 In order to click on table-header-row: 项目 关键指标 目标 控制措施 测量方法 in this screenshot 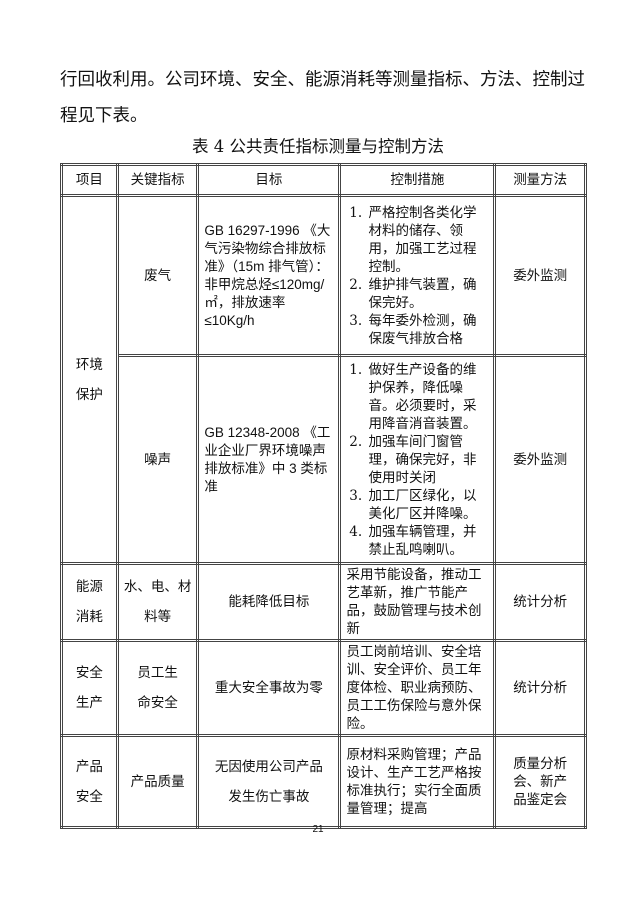, I will do `click(323, 180)`.